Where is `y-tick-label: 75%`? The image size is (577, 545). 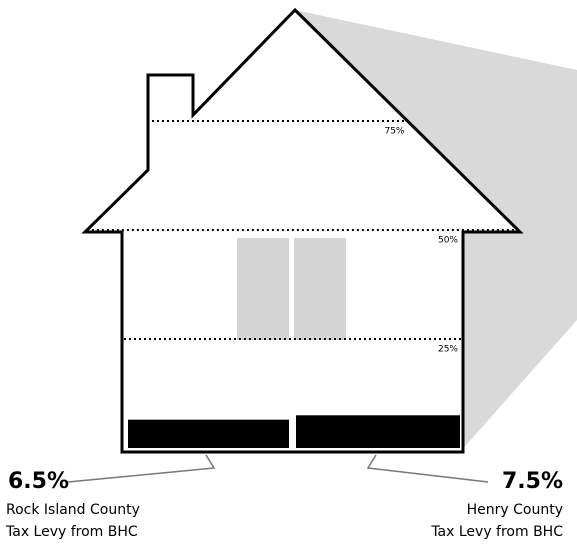
y-tick-label: 75% is located at coordinates (394, 132).